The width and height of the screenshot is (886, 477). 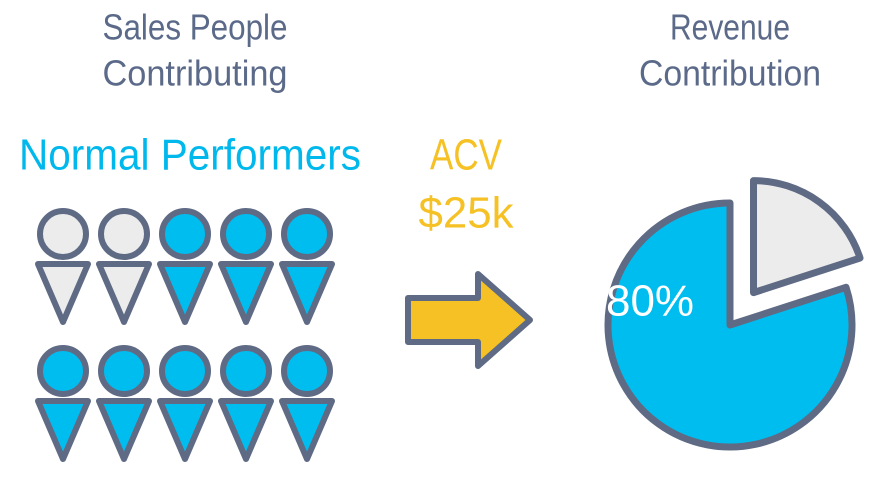 I want to click on left-title-line: Contributing, so click(x=195, y=73).